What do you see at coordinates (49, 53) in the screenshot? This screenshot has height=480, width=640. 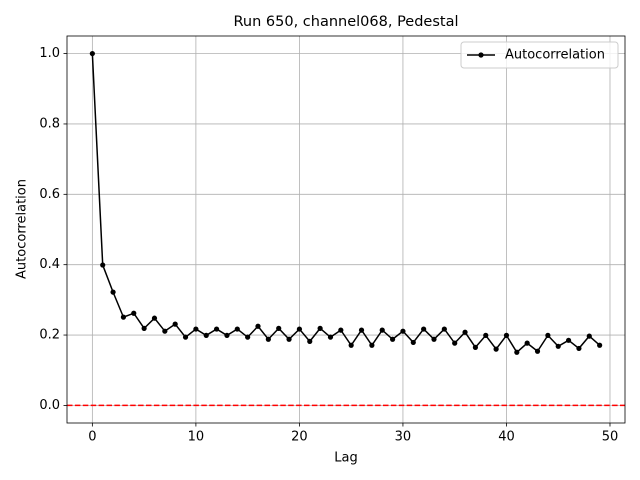 I see `y-tick-label: 1.0` at bounding box center [49, 53].